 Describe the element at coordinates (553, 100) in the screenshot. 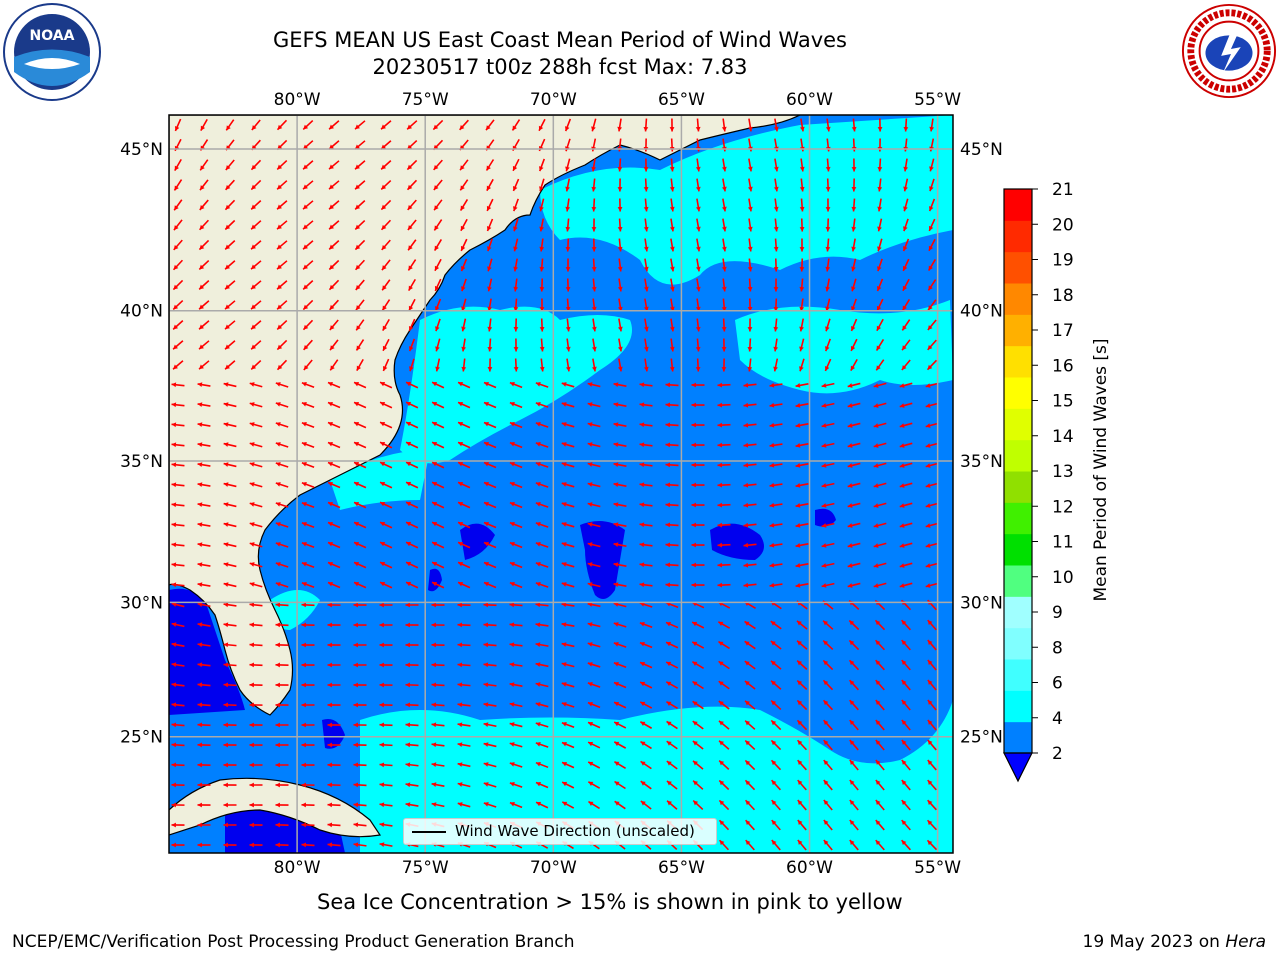

I see `lon-tick-top-2: 70°W` at that location.